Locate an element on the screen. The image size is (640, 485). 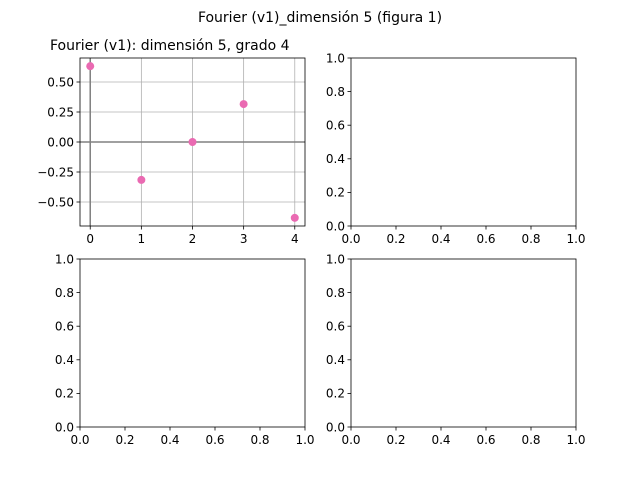
y-tick-label: −0.50 is located at coordinates (55, 202).